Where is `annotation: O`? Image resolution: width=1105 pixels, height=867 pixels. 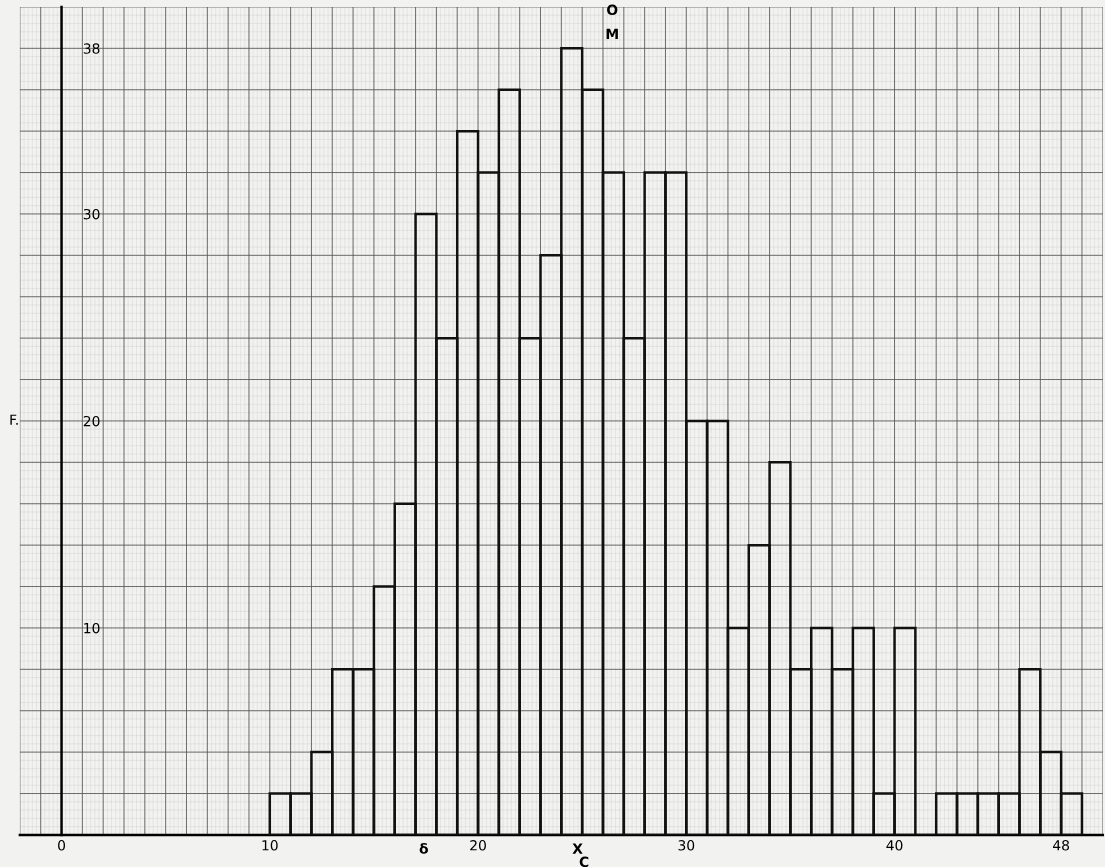
annotation: O is located at coordinates (612, 10).